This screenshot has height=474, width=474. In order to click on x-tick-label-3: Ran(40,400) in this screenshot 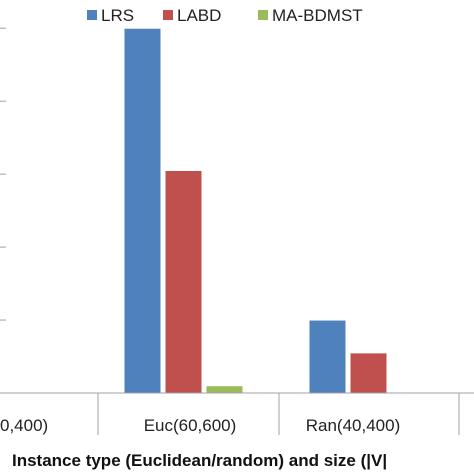, I will do `click(353, 425)`.